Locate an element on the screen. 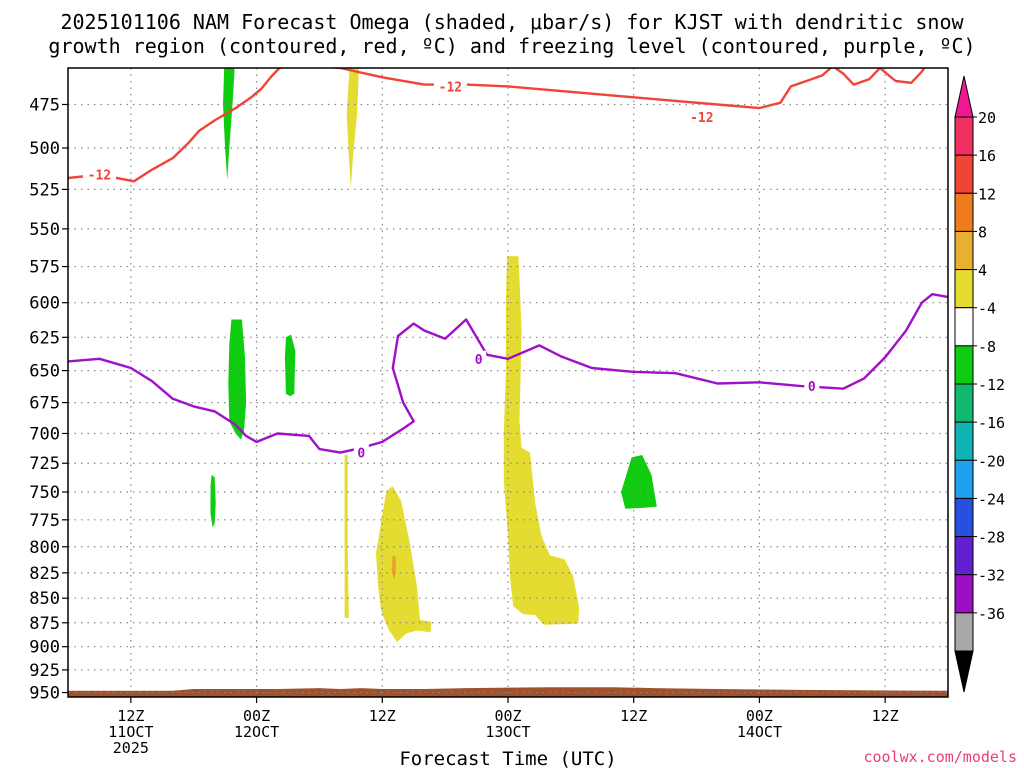 The width and height of the screenshot is (1024, 768). colorbar-label: -16 is located at coordinates (991, 423).